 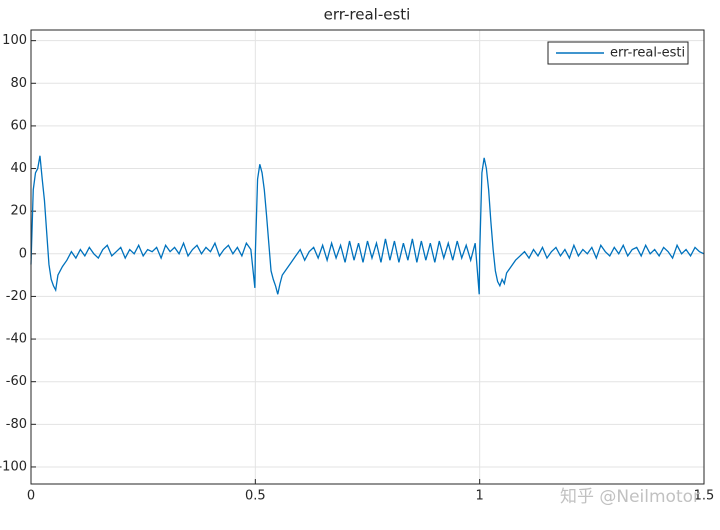 What do you see at coordinates (16, 296) in the screenshot?
I see `y-tick-label: -20` at bounding box center [16, 296].